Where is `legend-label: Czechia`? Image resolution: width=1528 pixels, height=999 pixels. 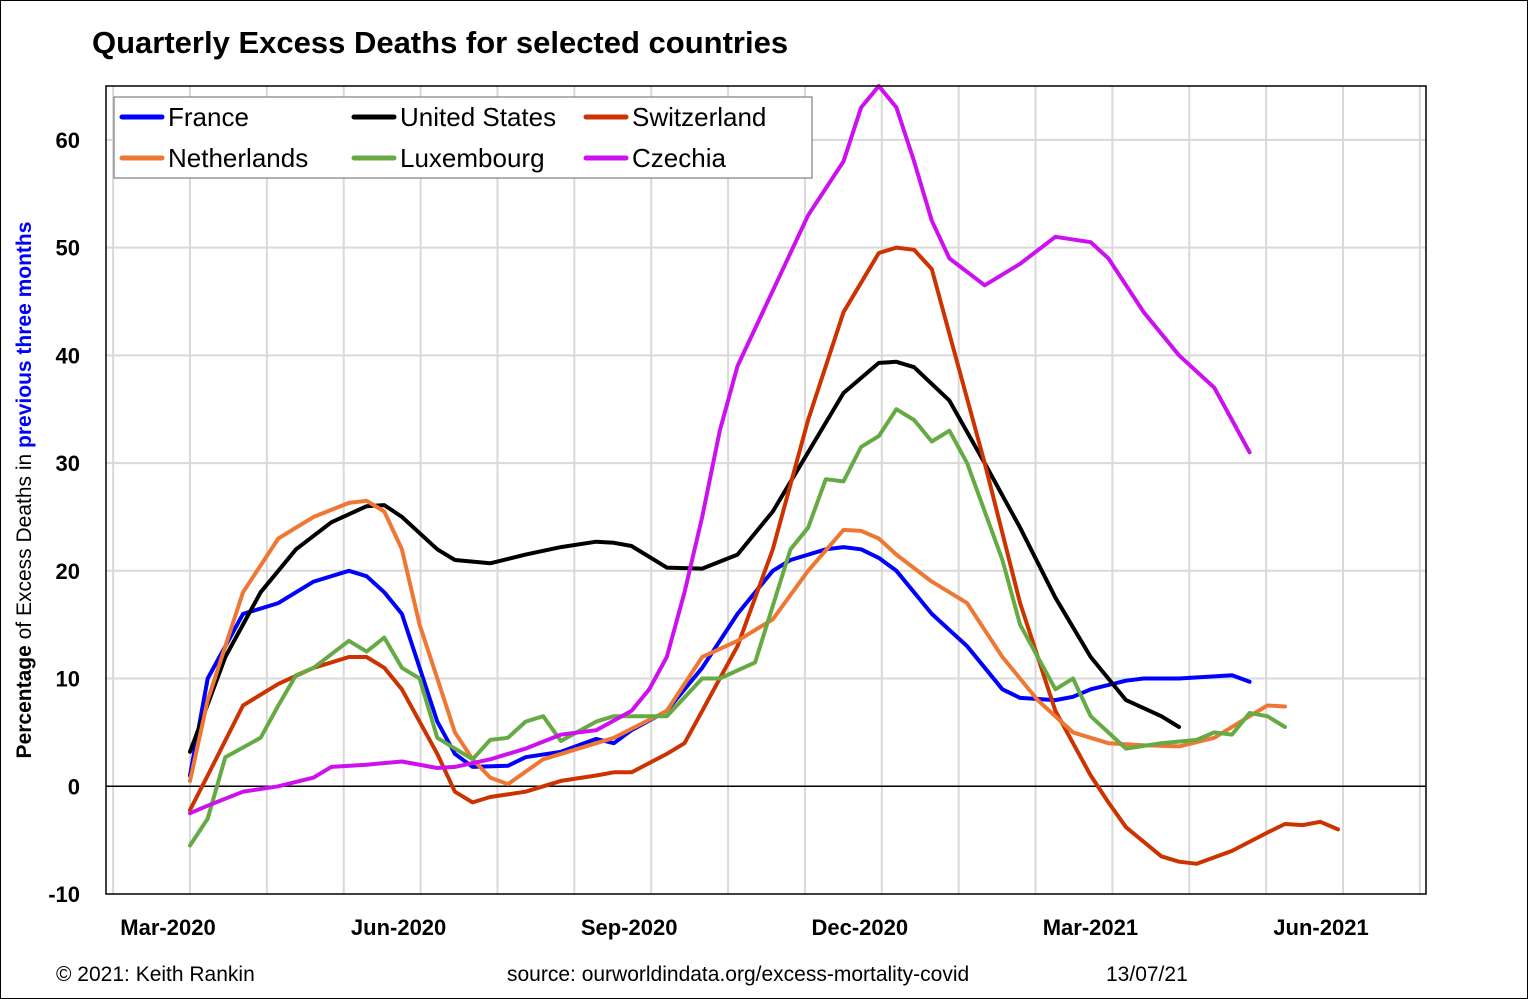
legend-label: Czechia is located at coordinates (679, 158).